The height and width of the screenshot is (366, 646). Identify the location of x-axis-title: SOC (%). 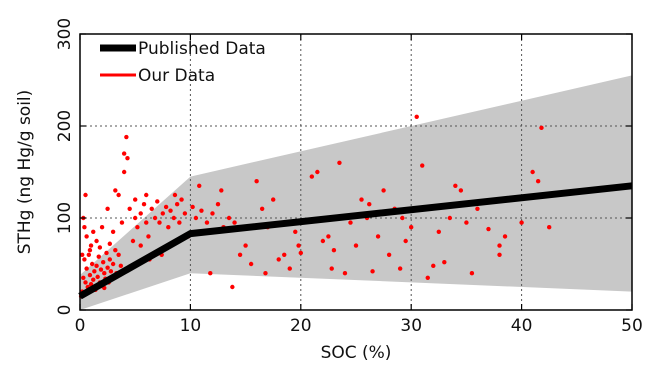
(356, 353).